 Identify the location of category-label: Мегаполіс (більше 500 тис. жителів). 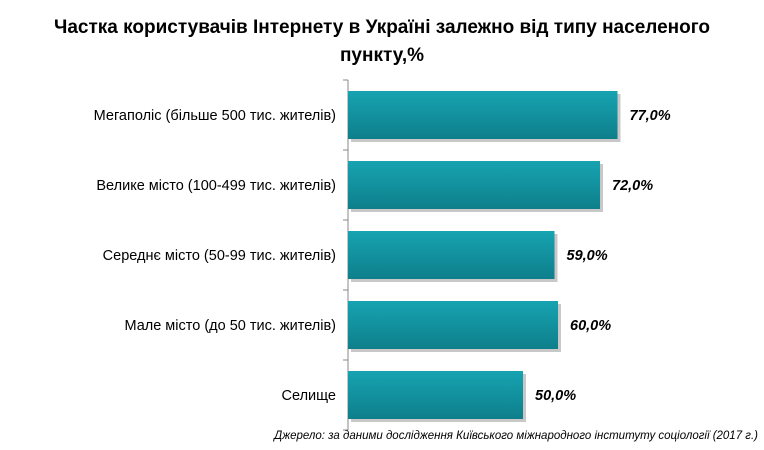
(215, 116).